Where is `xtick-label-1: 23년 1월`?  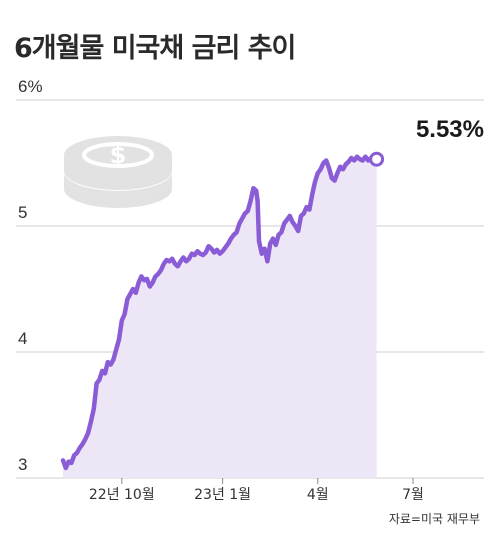 xtick-label-1: 23년 1월 is located at coordinates (222, 495).